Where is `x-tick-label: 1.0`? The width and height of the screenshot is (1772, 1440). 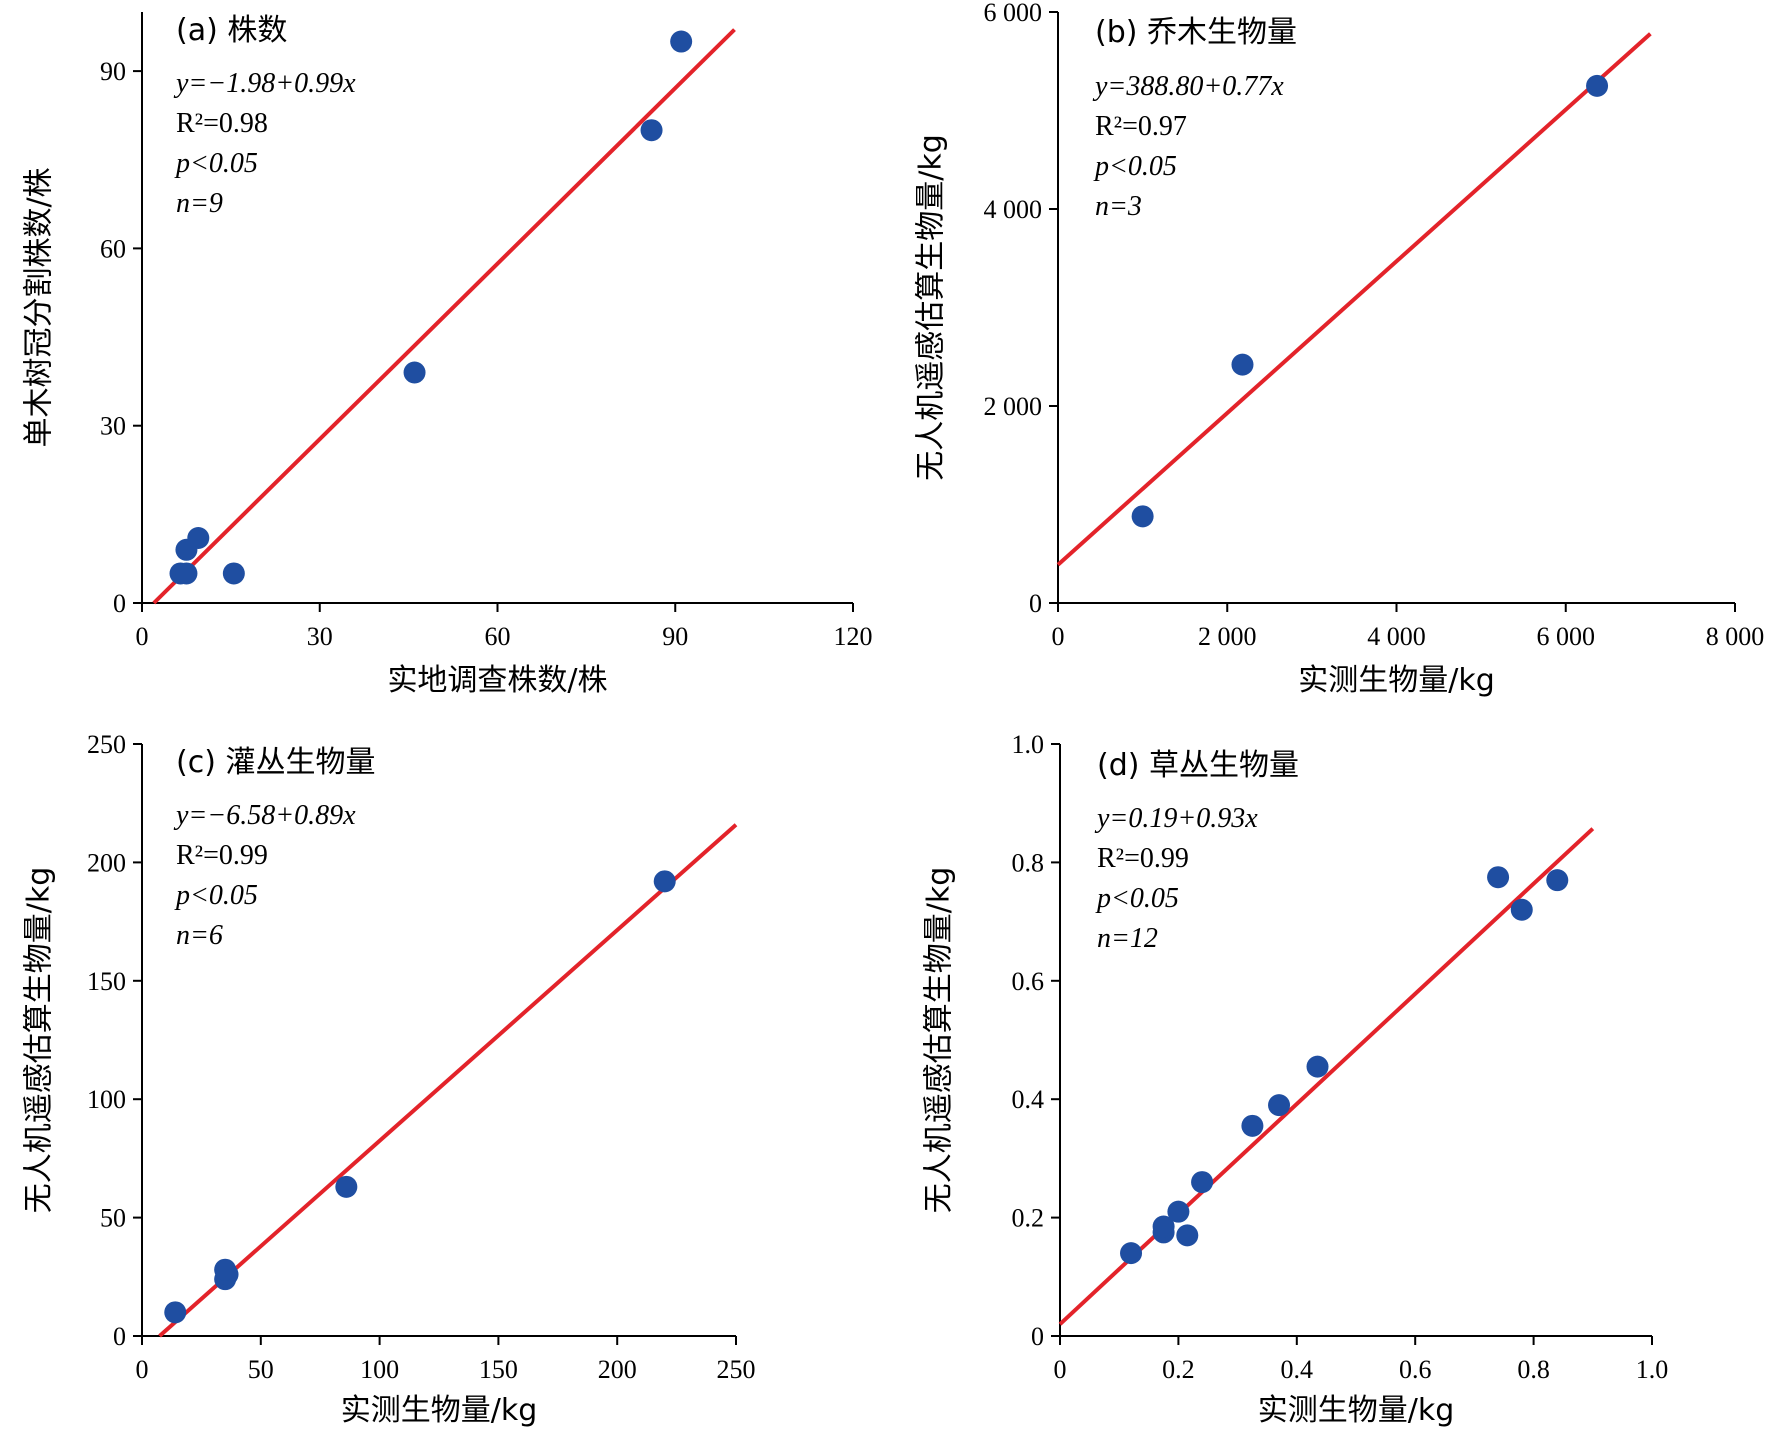 x-tick-label: 1.0 is located at coordinates (1652, 1369).